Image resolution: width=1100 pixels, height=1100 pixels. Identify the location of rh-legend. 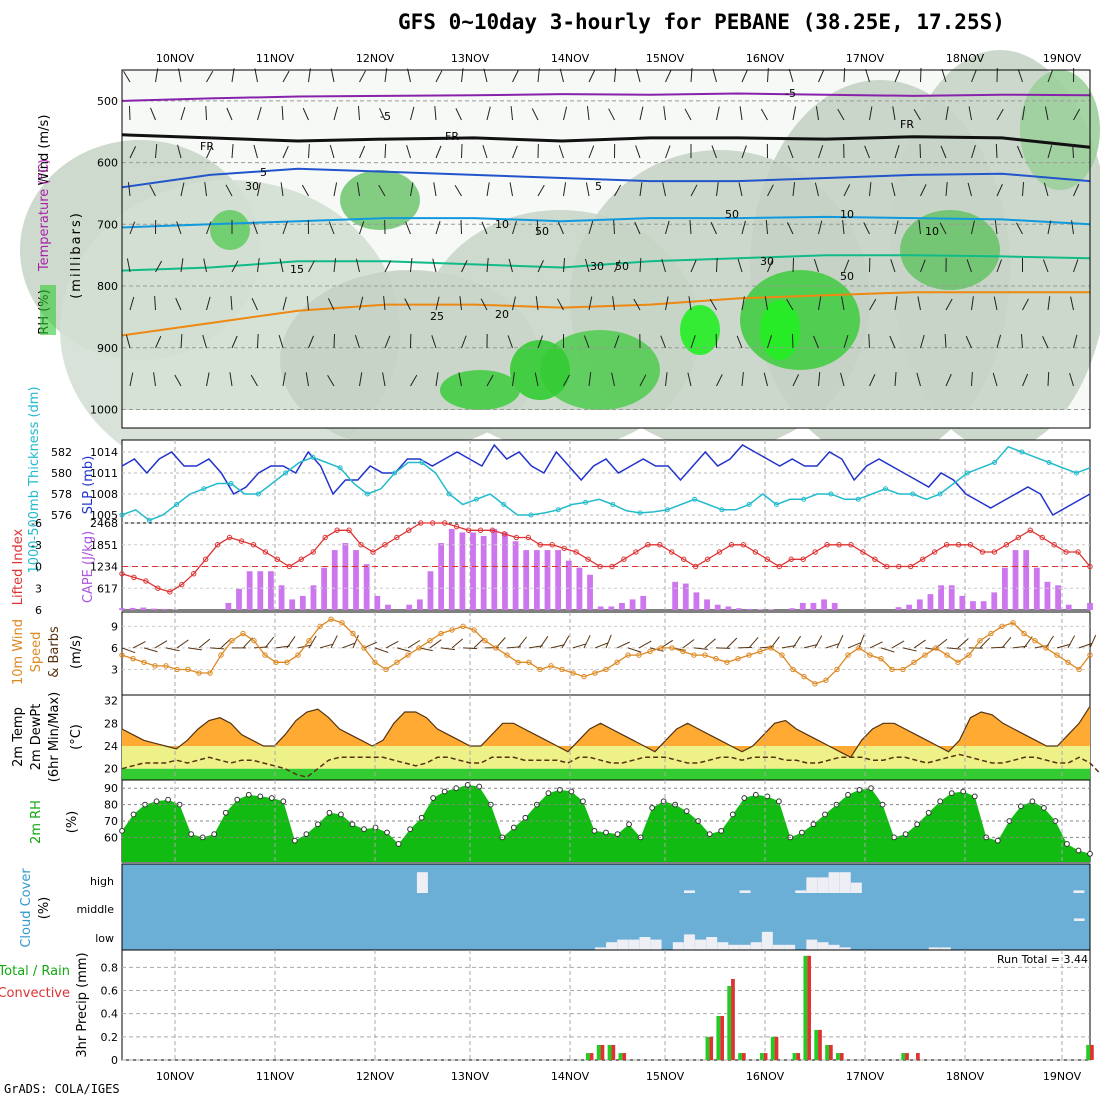
(48, 310).